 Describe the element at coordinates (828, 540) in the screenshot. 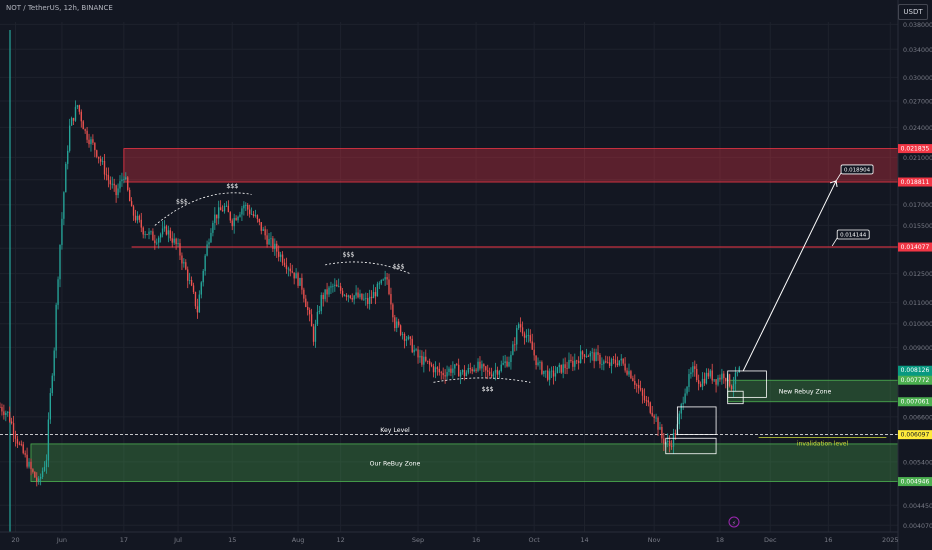

I see `time-tick-label: 16` at that location.